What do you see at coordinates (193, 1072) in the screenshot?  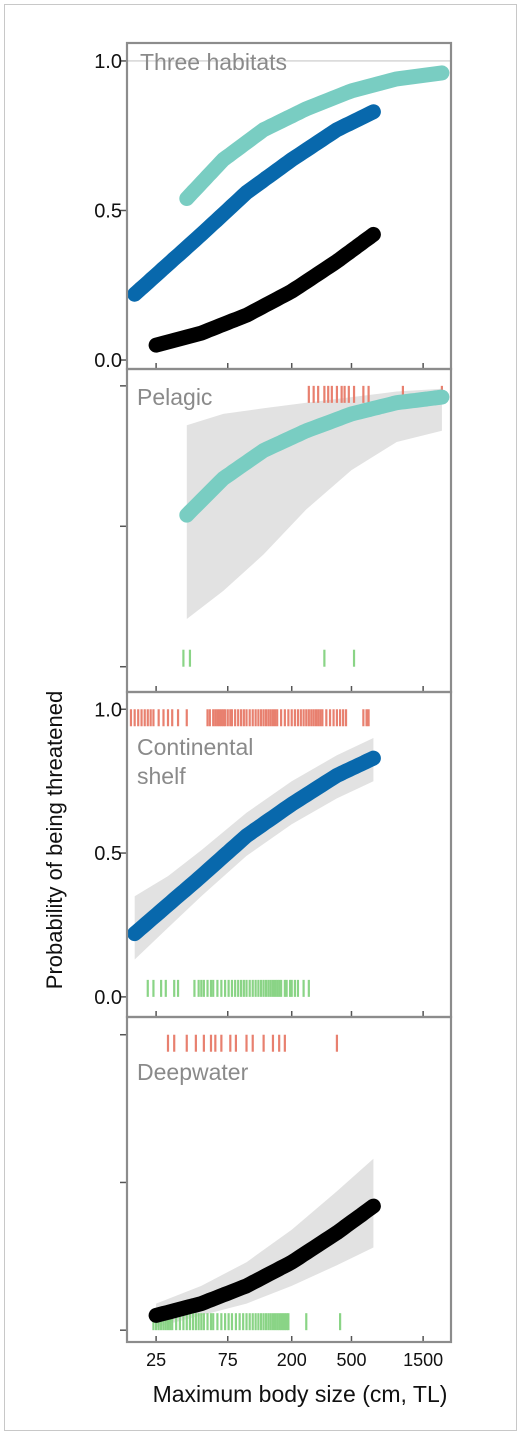 I see `panel-title: Deepwater` at bounding box center [193, 1072].